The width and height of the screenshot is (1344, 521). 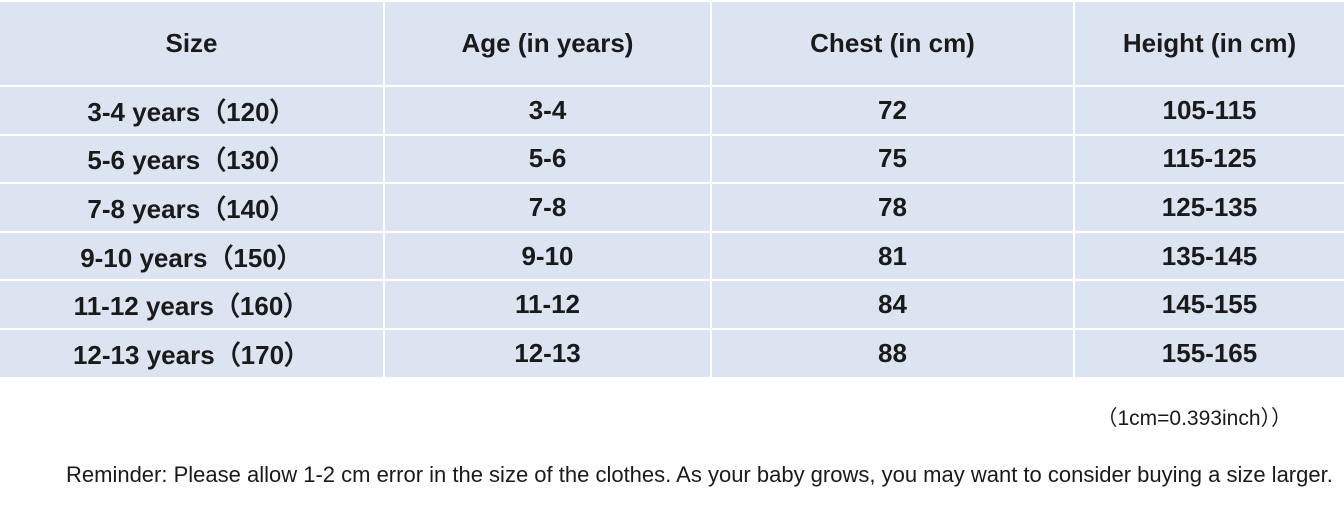 I want to click on header-cell: Size, so click(x=192, y=44).